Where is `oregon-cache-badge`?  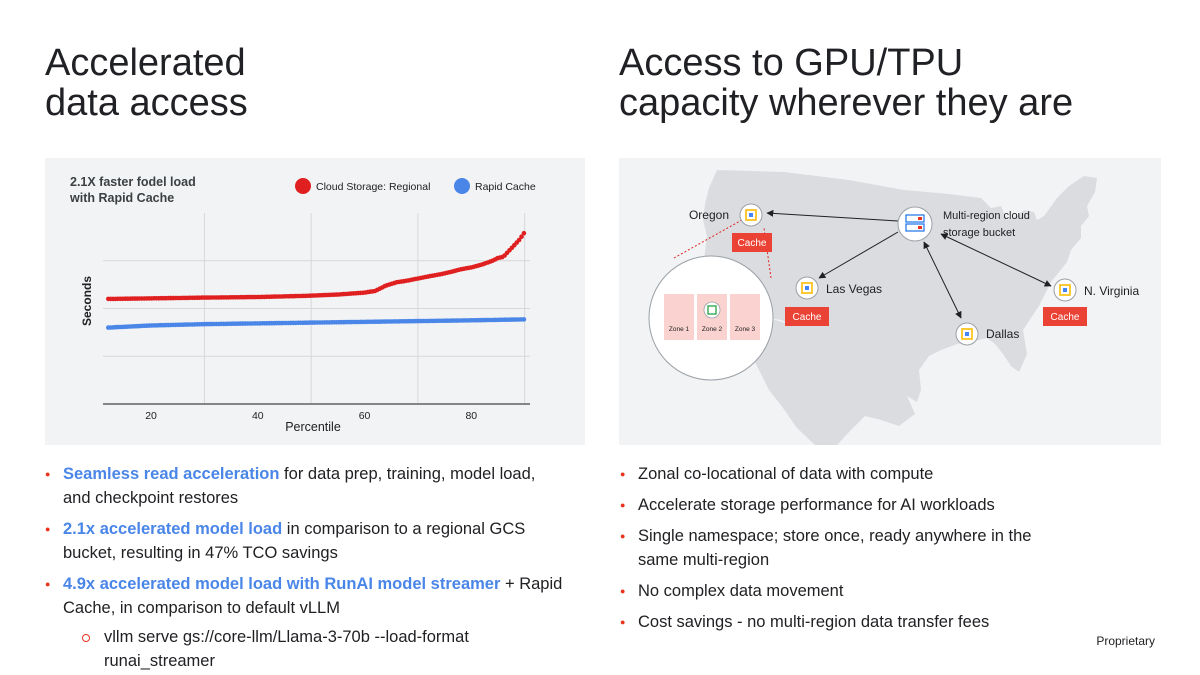
oregon-cache-badge is located at coordinates (752, 242).